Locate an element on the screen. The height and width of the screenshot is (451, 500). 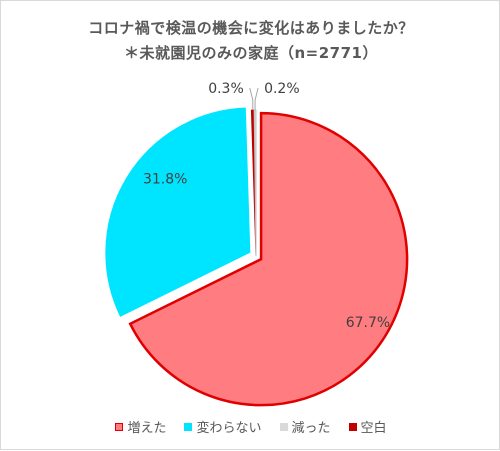
data-label-unchanged: 31.8% is located at coordinates (165, 179).